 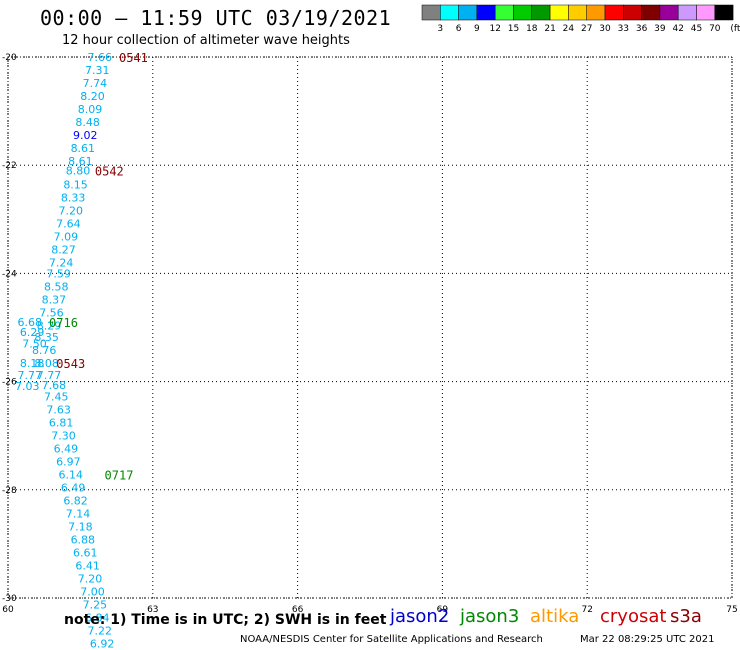 I want to click on satellite-label: jason3, so click(x=490, y=616).